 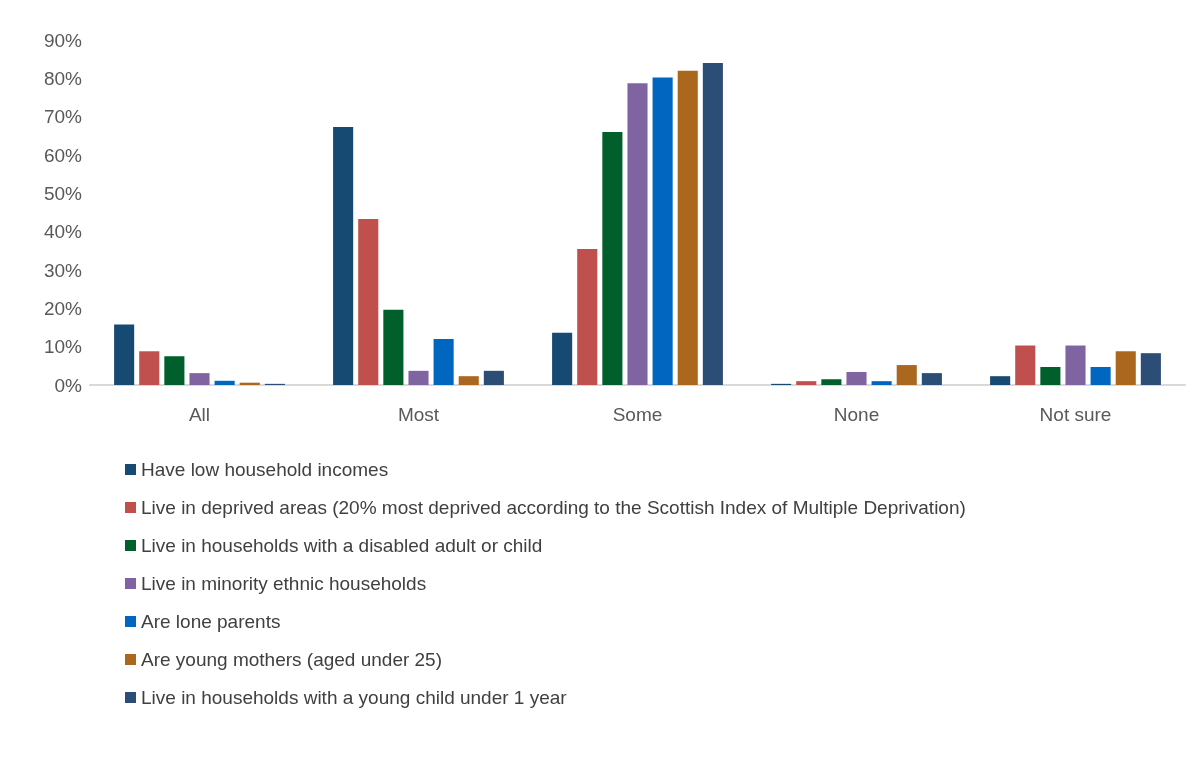 What do you see at coordinates (292, 659) in the screenshot?
I see `legend-label: Are young mothers (aged under 25)` at bounding box center [292, 659].